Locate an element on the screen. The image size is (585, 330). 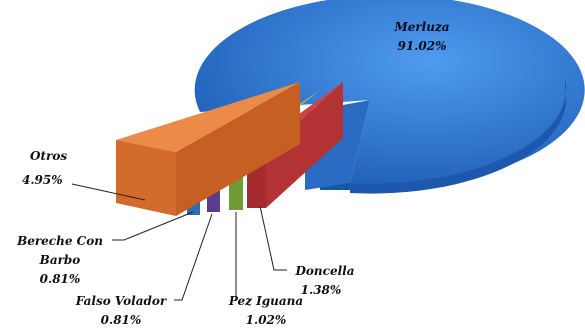
label-merluza-name: Merluza is located at coordinates (421, 27).